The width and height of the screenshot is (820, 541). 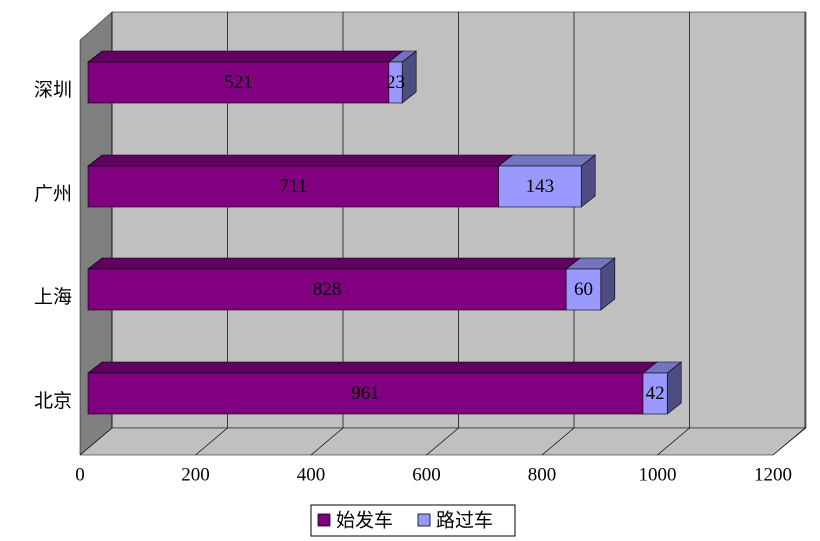 I want to click on data-label: 711, so click(x=293, y=186).